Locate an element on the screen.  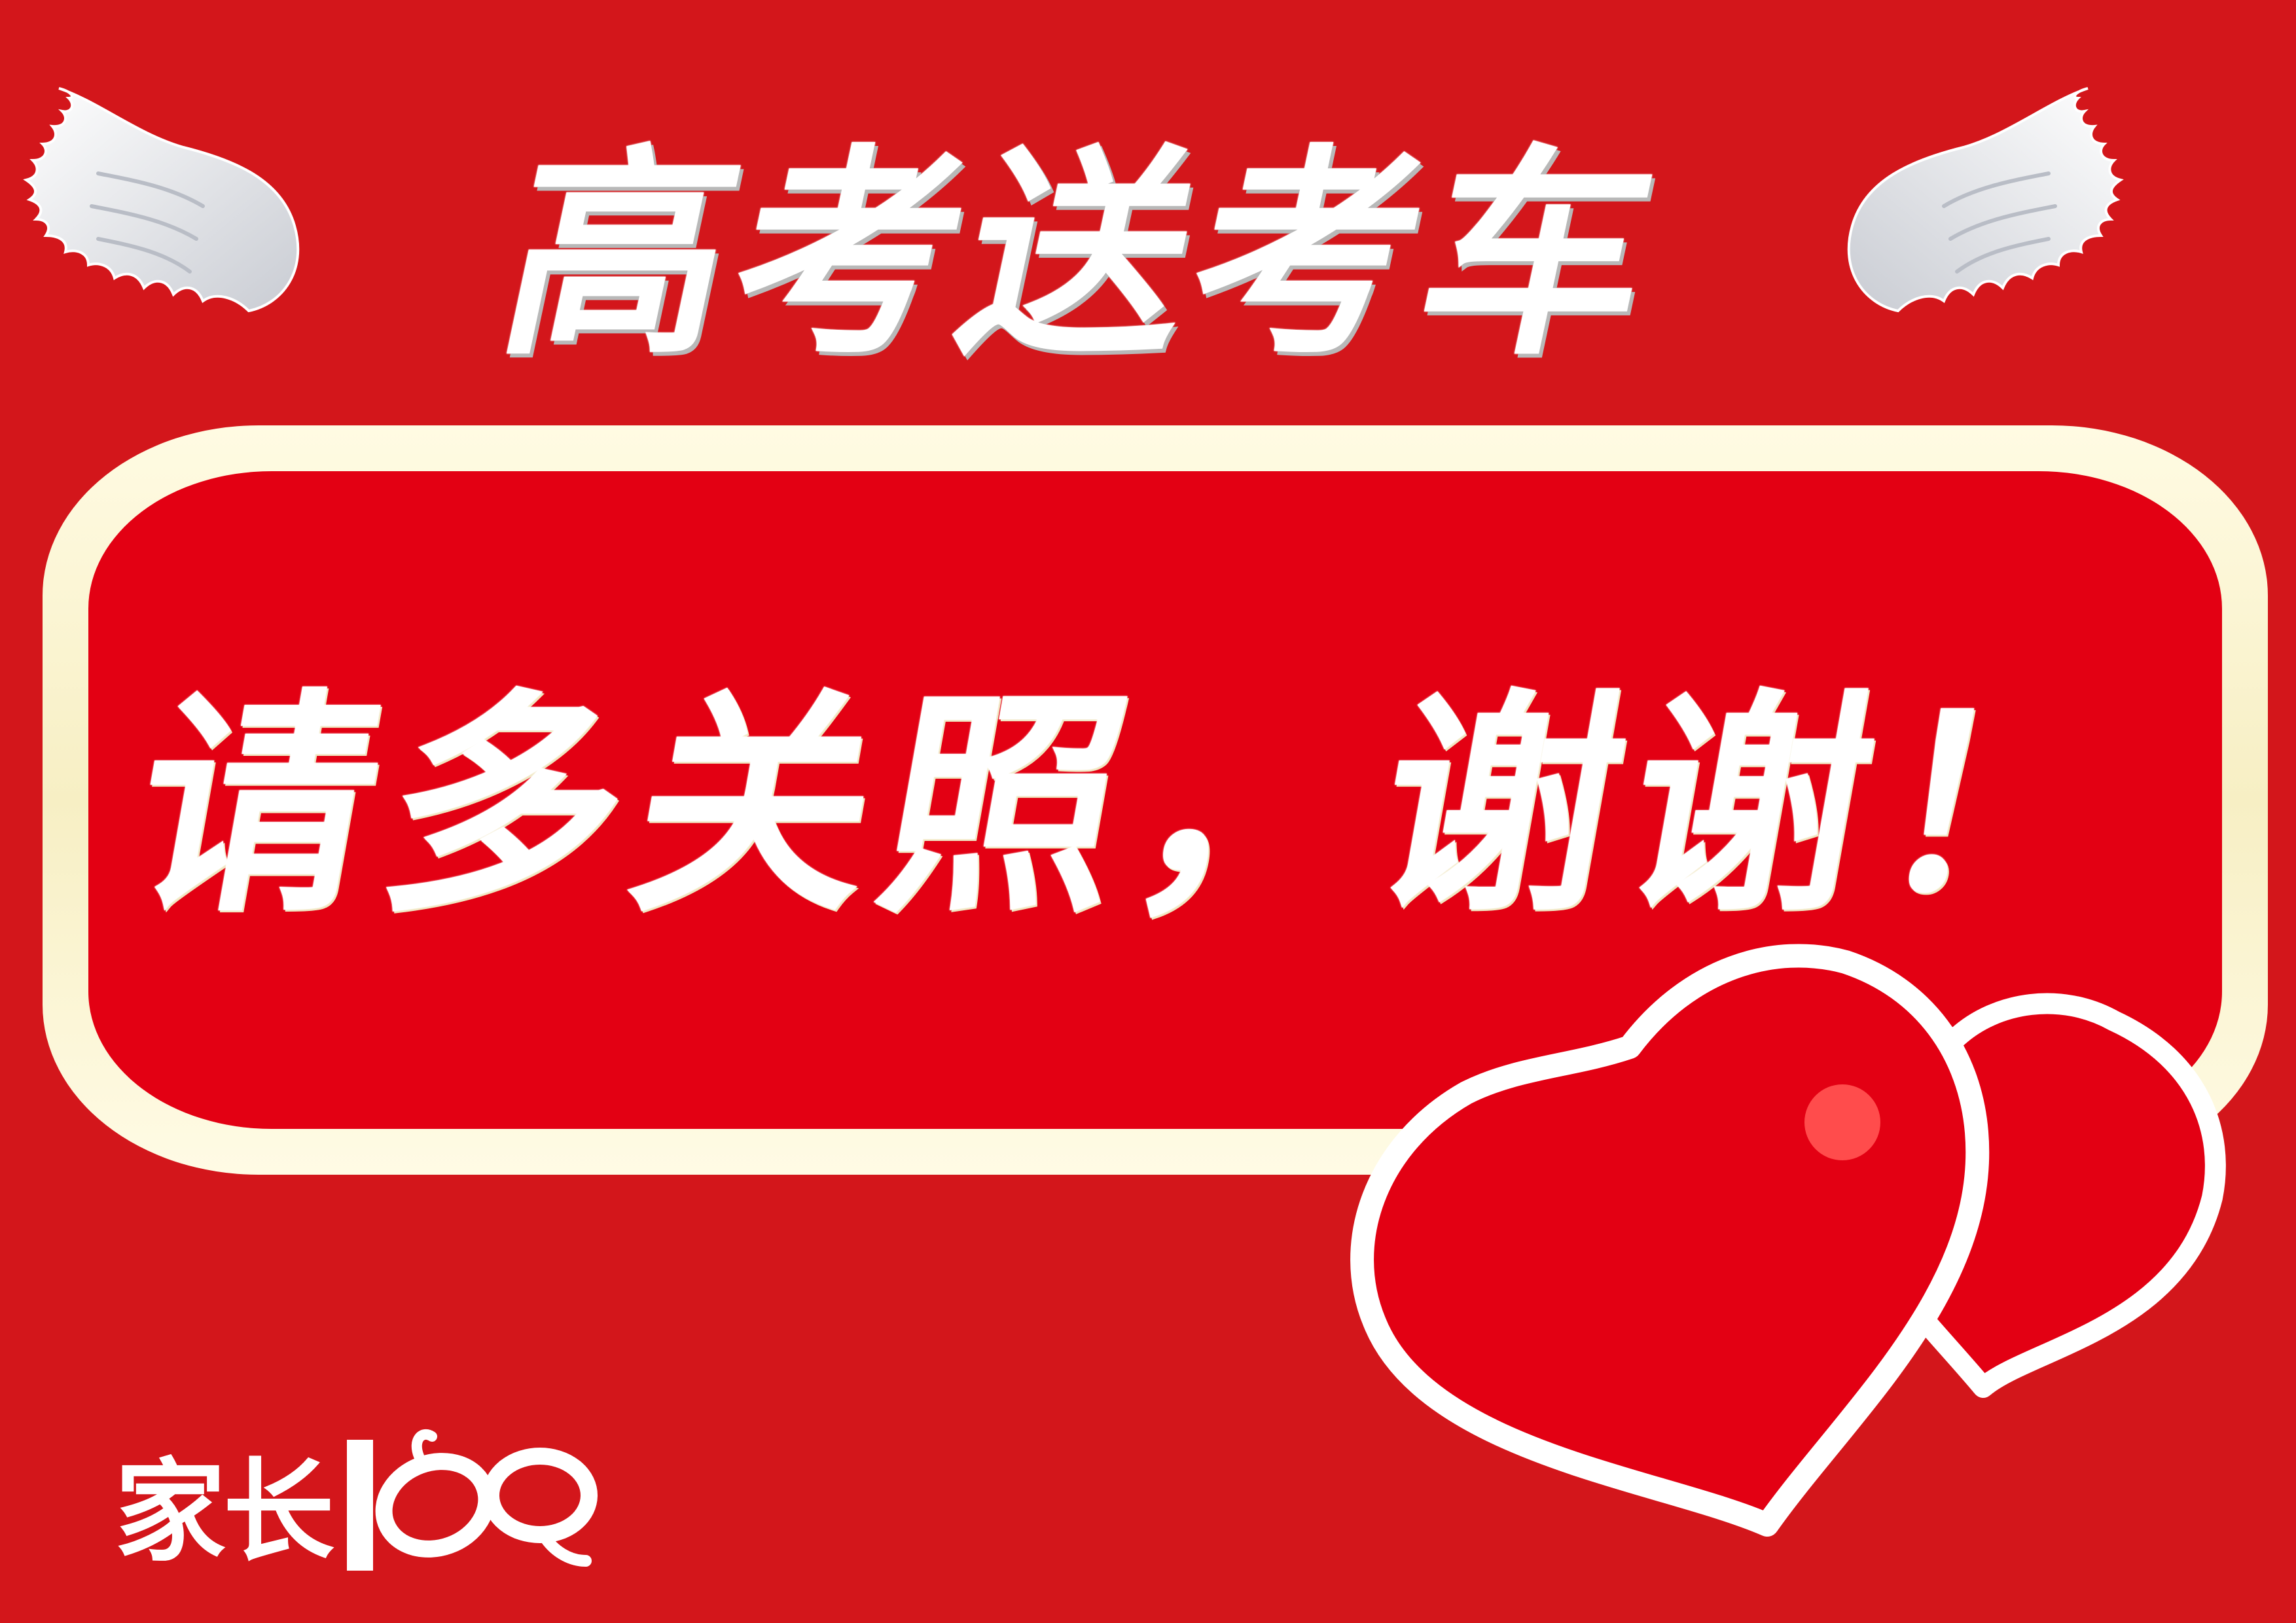
logo-100-mark is located at coordinates (472, 1500).